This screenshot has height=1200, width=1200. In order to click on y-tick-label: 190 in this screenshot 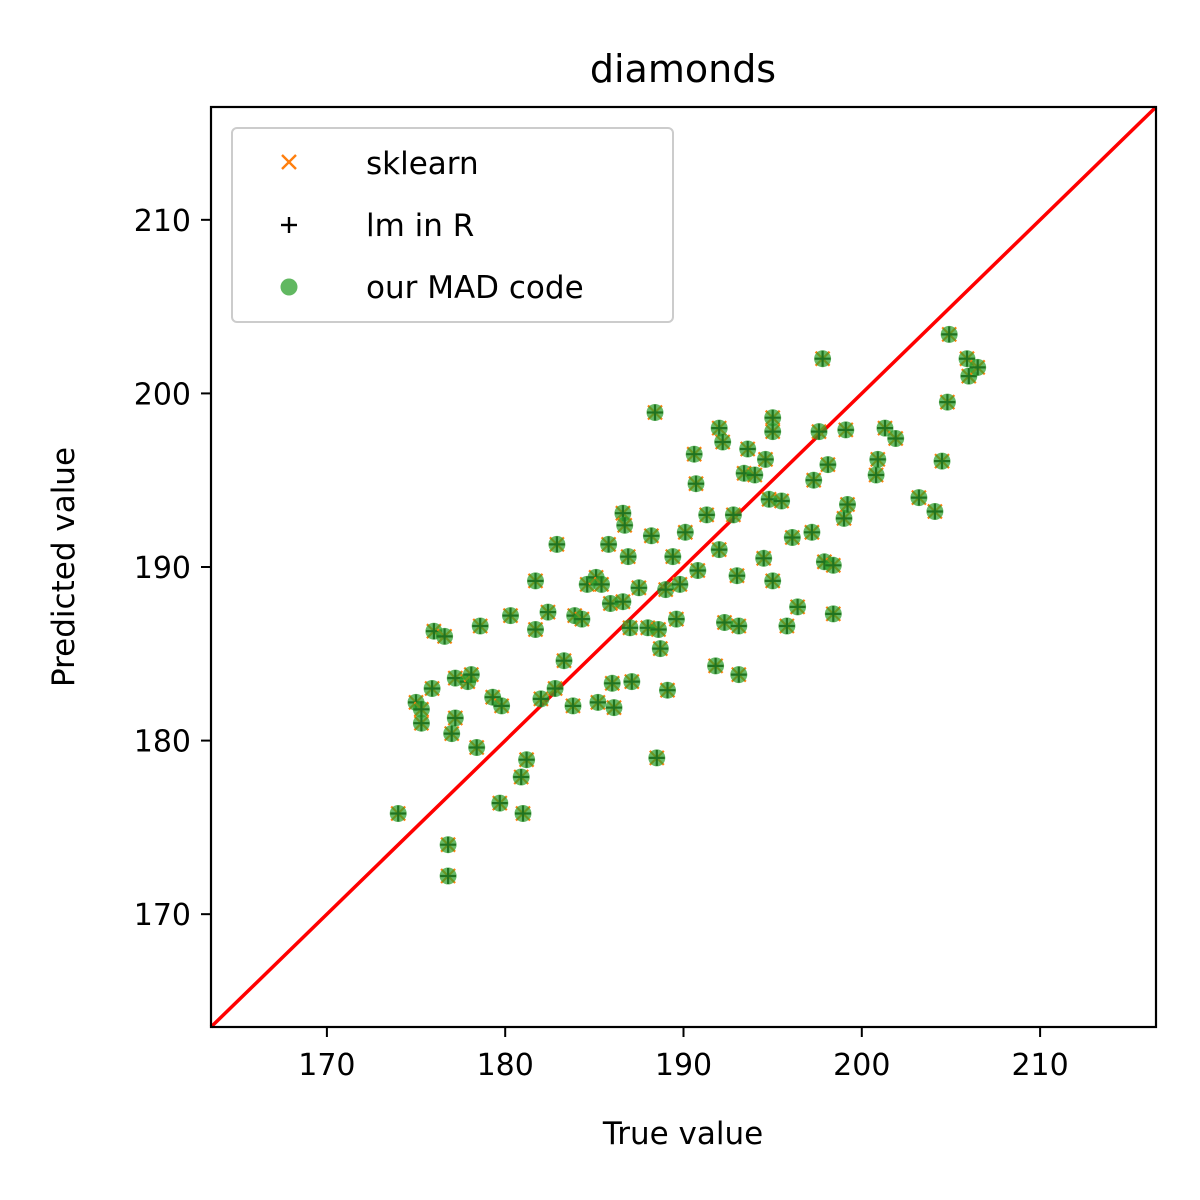, I will do `click(162, 568)`.